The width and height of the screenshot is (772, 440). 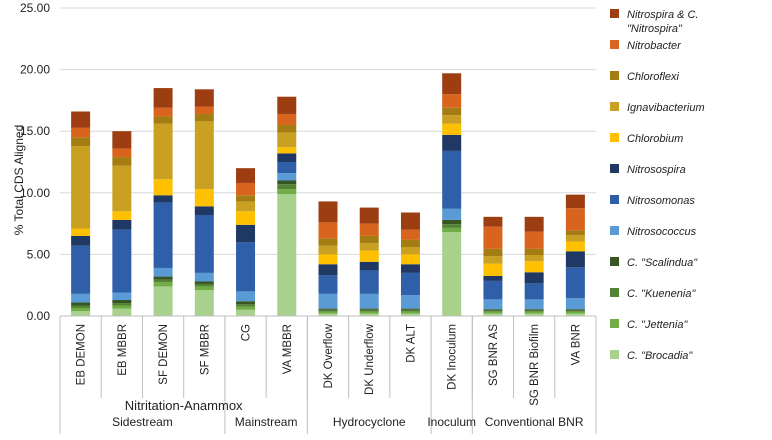 What do you see at coordinates (123, 350) in the screenshot?
I see `x-category-label: EB MBBR` at bounding box center [123, 350].